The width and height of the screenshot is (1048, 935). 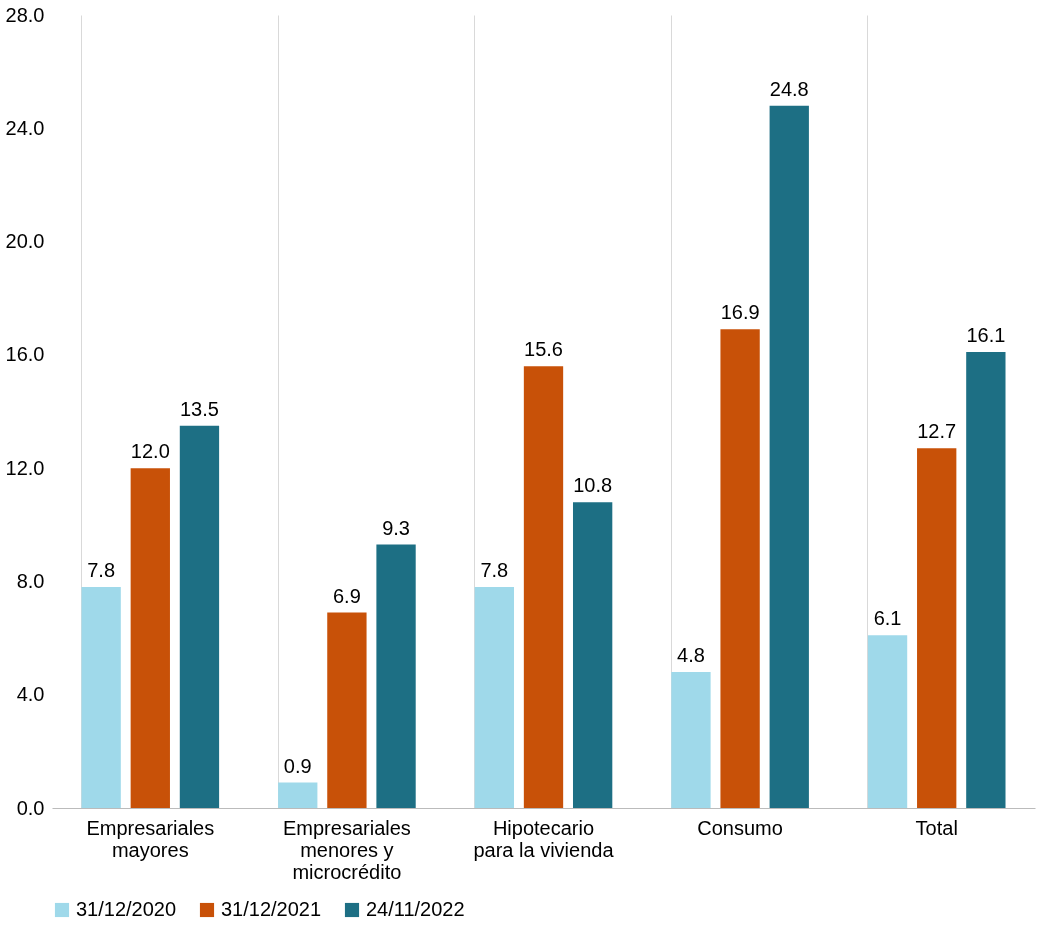 What do you see at coordinates (30, 580) in the screenshot?
I see `y-tick-label: 8.0` at bounding box center [30, 580].